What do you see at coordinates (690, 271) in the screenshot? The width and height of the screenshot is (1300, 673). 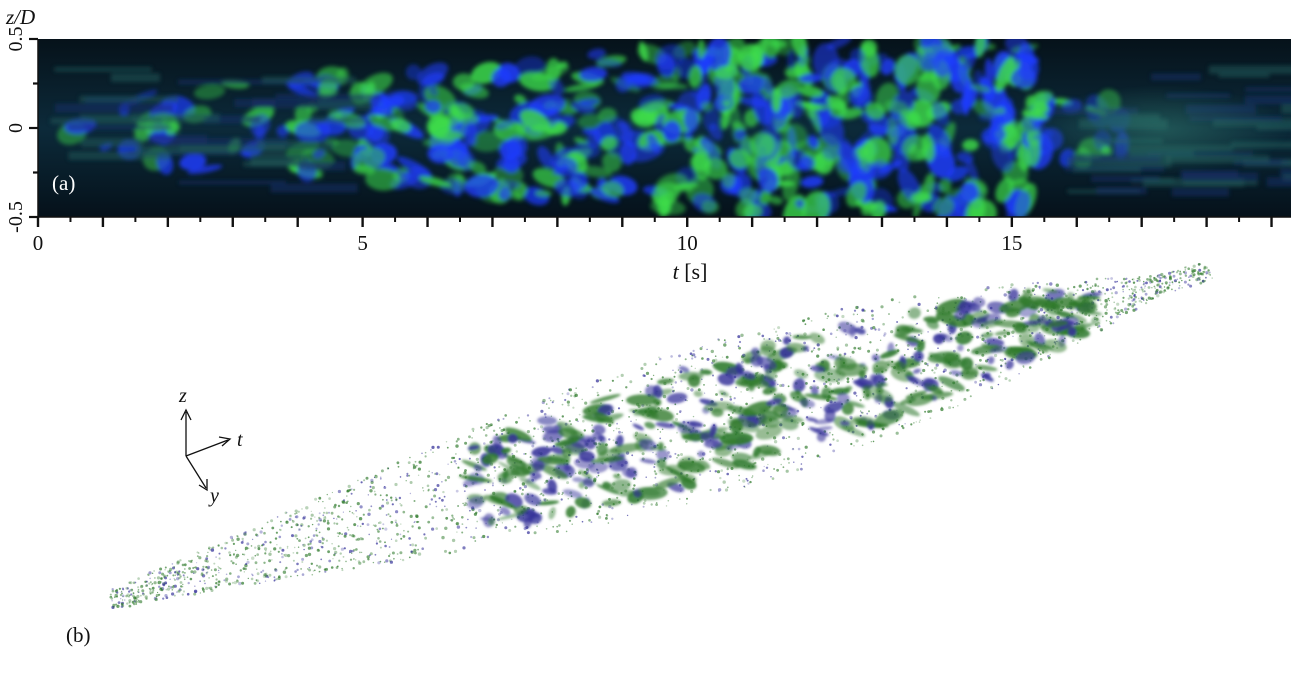 I see `x-axis-label: t [s]` at bounding box center [690, 271].